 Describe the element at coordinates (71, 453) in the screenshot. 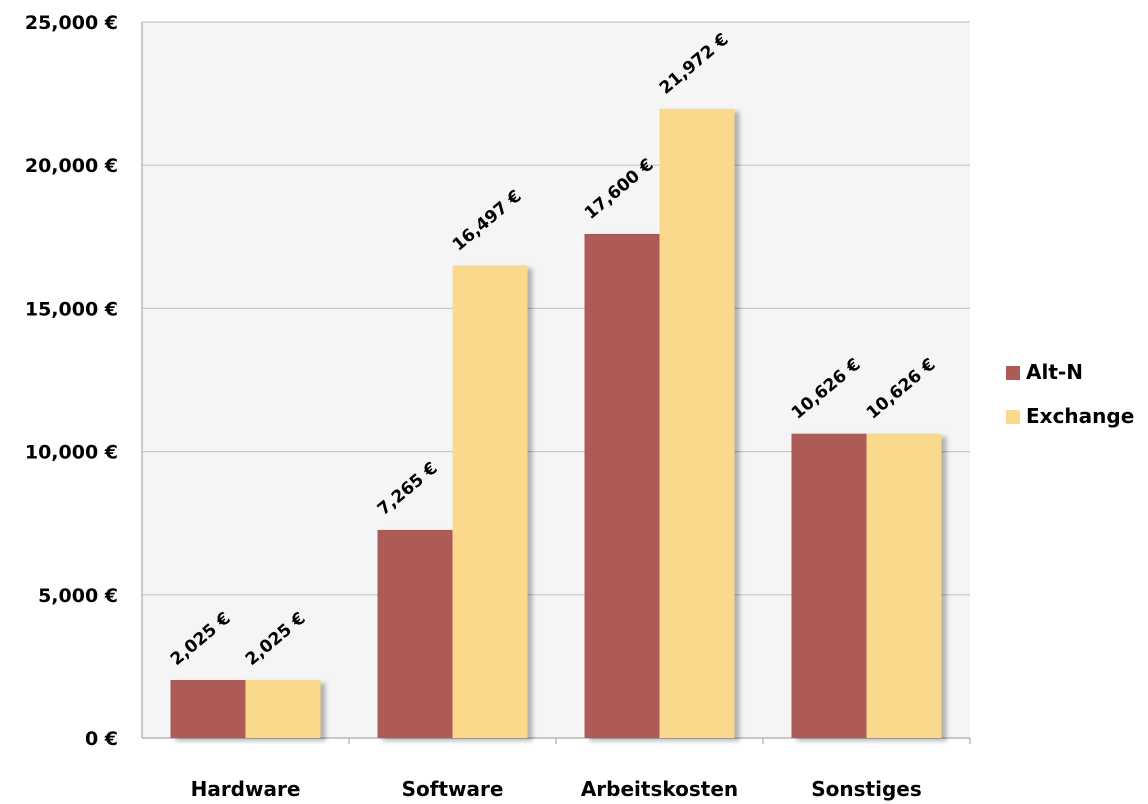

I see `y-tick-label: 10,000 €` at that location.